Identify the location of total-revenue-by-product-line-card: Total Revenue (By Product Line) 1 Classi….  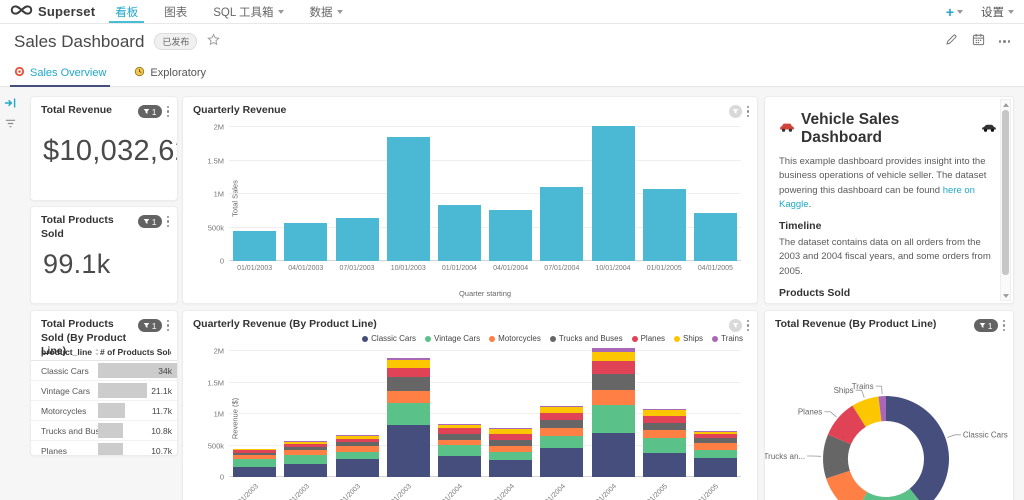
(889, 405).